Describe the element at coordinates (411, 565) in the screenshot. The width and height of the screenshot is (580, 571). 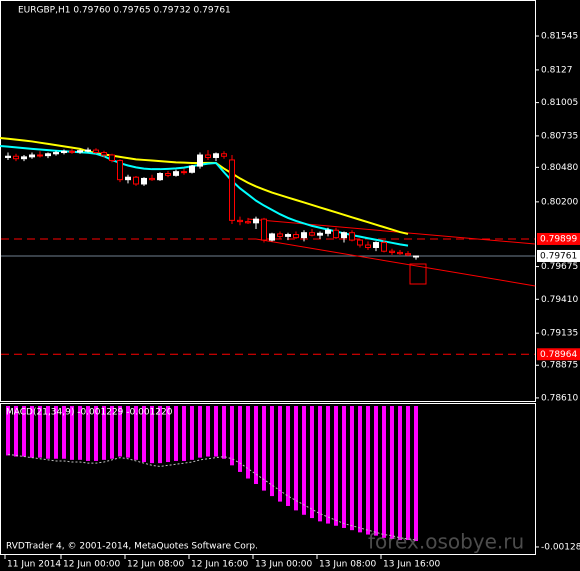
I see `x-tick-label: 13 Jun 16:00` at that location.